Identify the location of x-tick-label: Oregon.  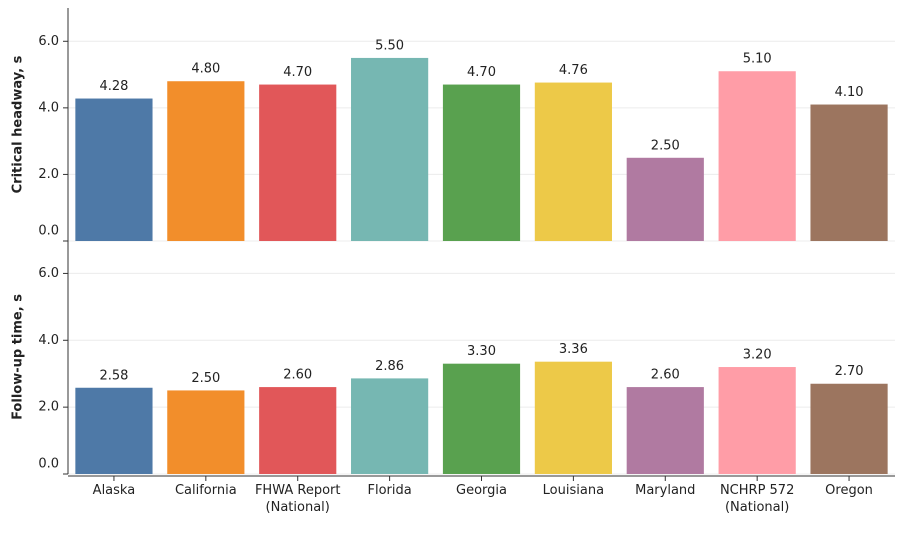
(849, 490).